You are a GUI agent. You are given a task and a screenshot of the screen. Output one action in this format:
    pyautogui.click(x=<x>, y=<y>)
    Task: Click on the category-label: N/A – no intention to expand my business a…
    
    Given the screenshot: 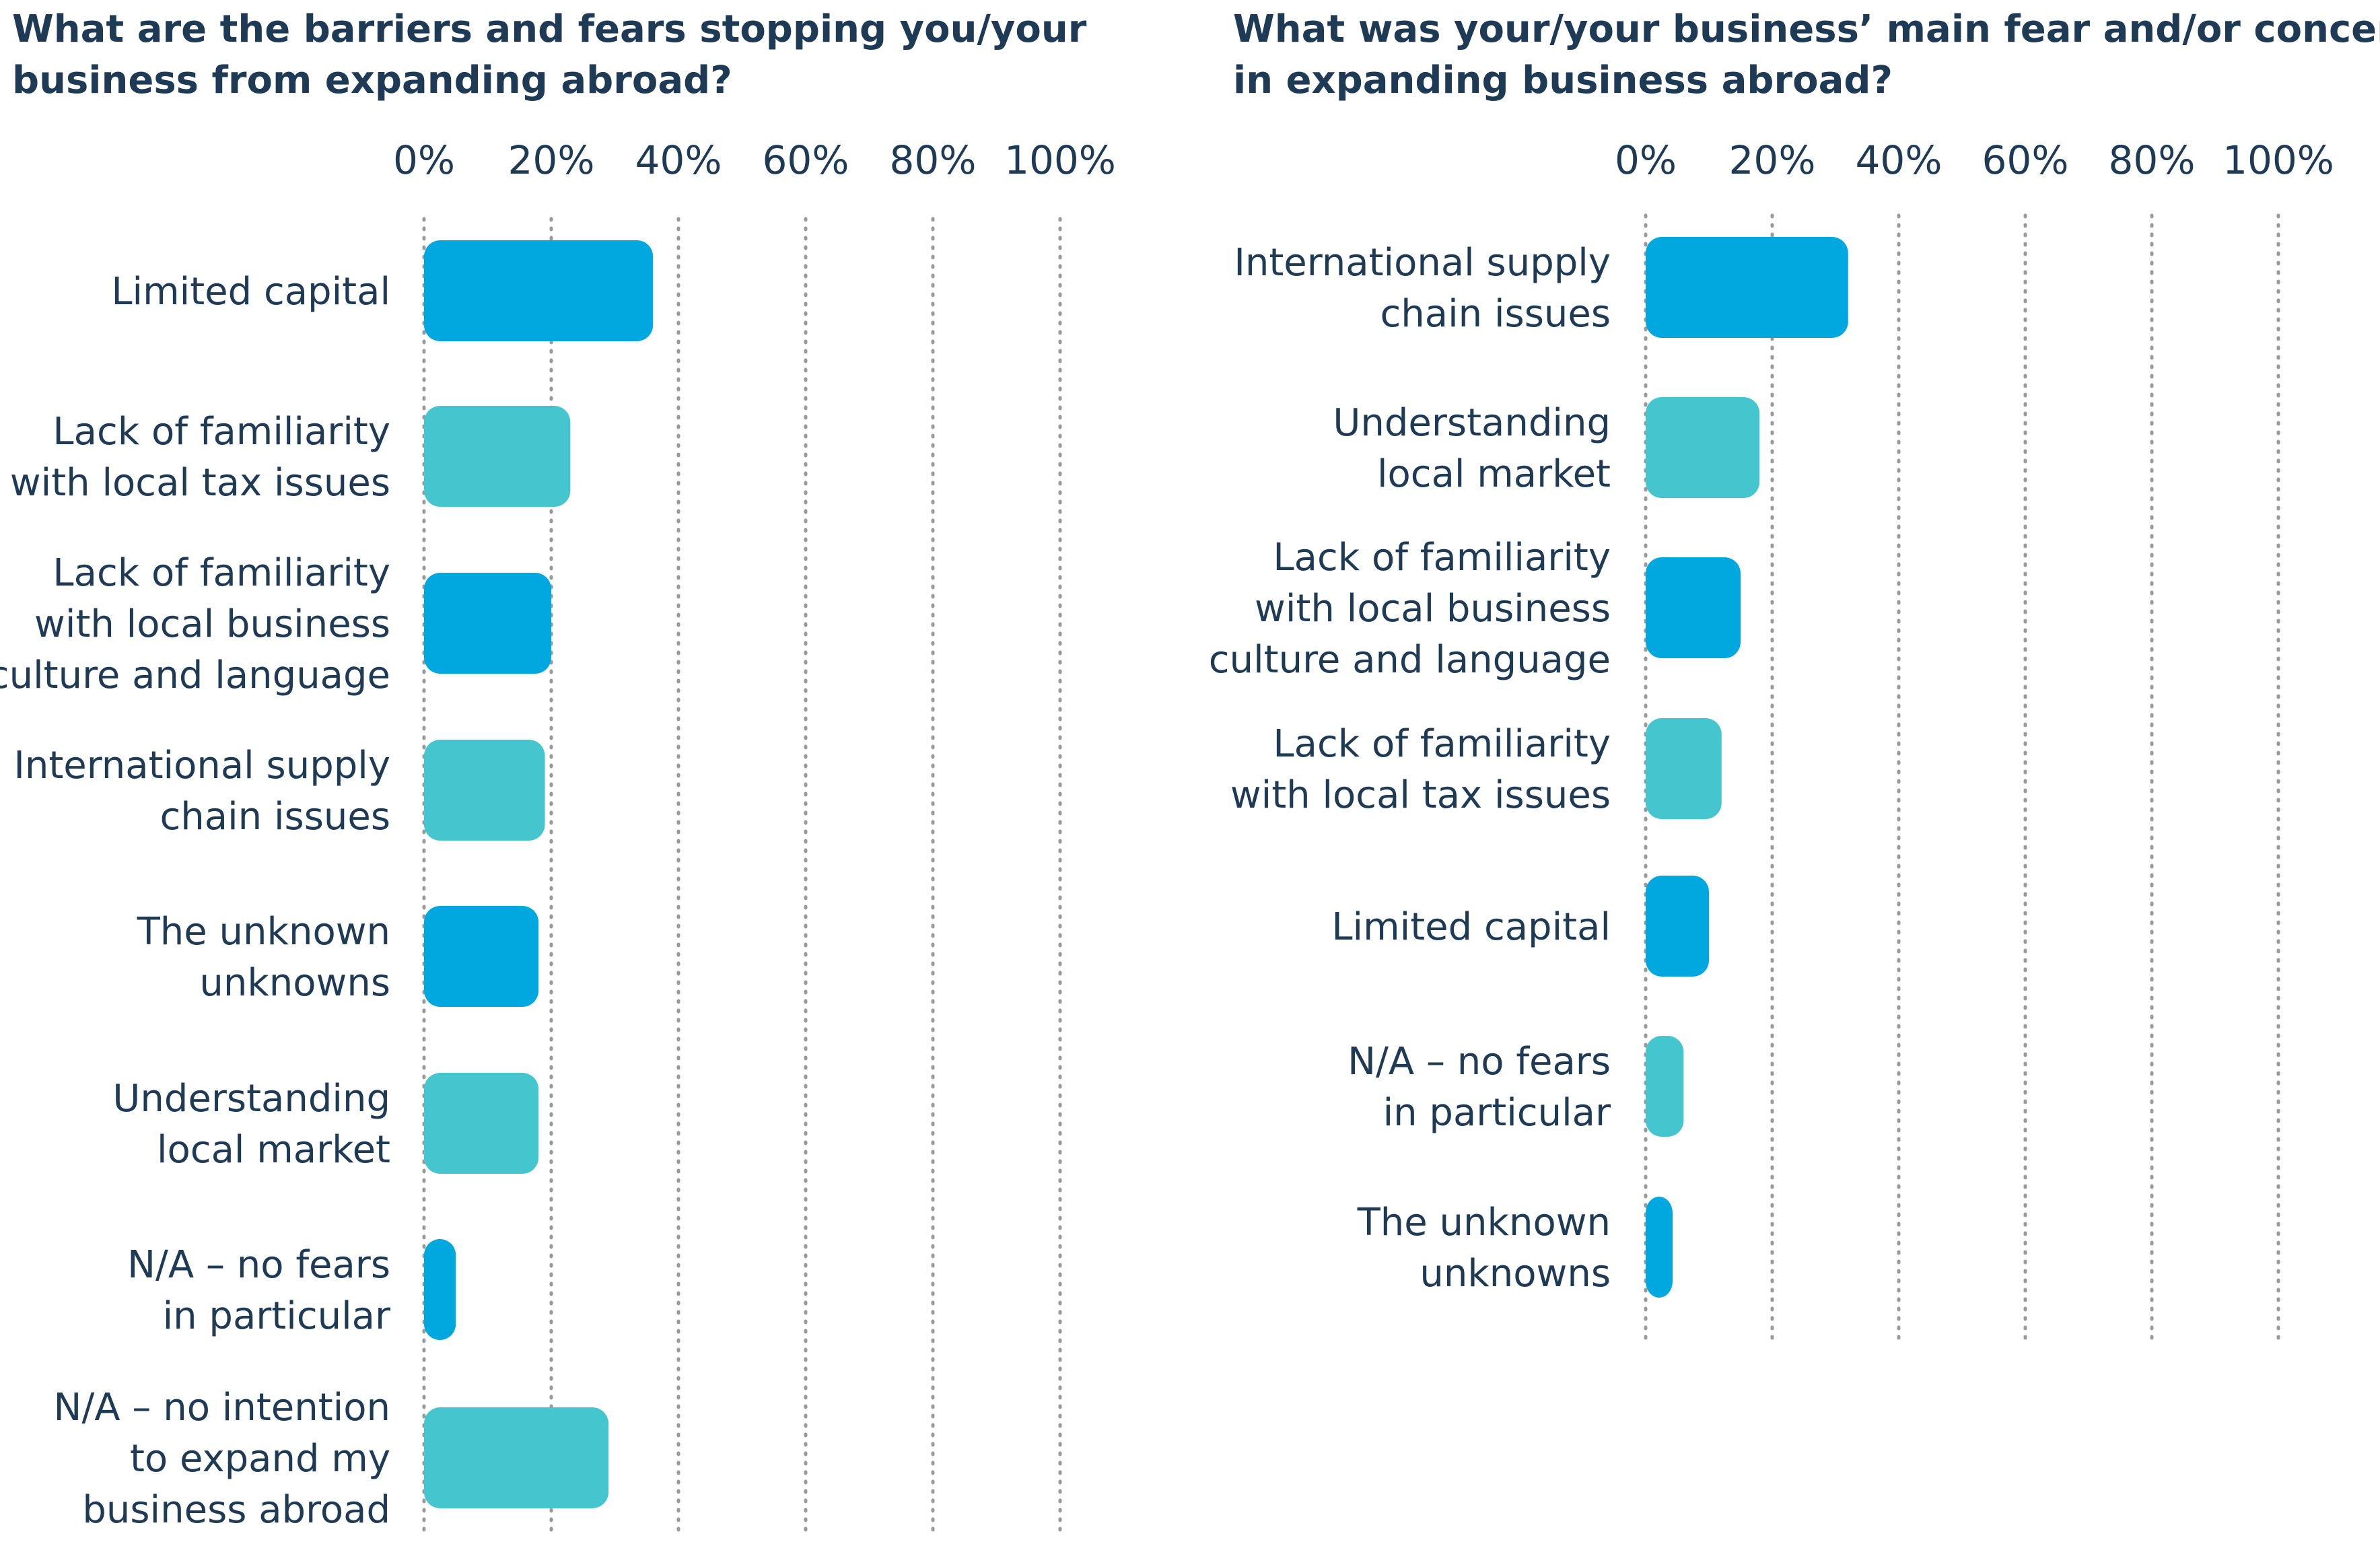 What is the action you would take?
    pyautogui.click(x=222, y=1459)
    